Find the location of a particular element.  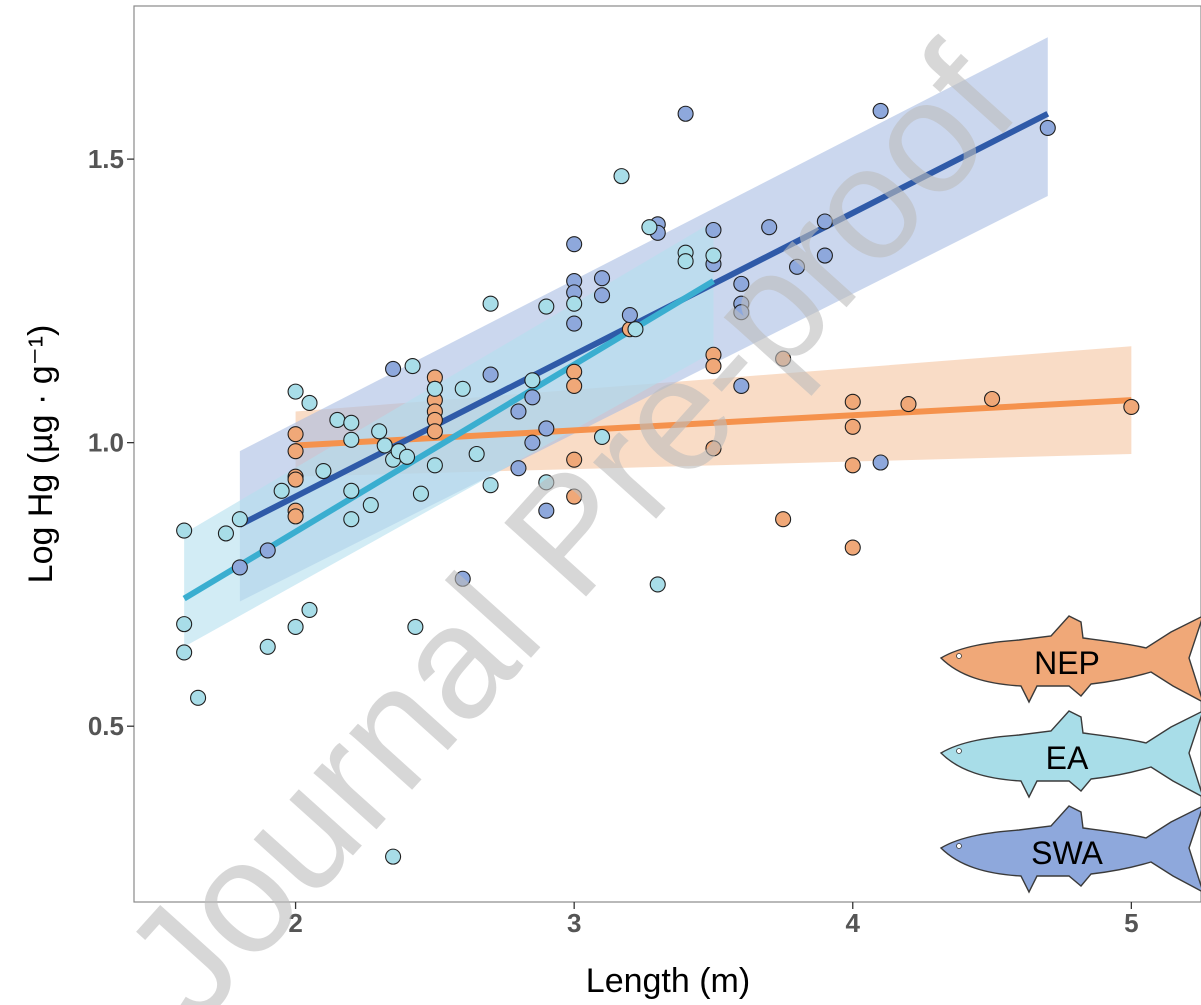

y-tick-label: 1.0 is located at coordinates (106, 443).